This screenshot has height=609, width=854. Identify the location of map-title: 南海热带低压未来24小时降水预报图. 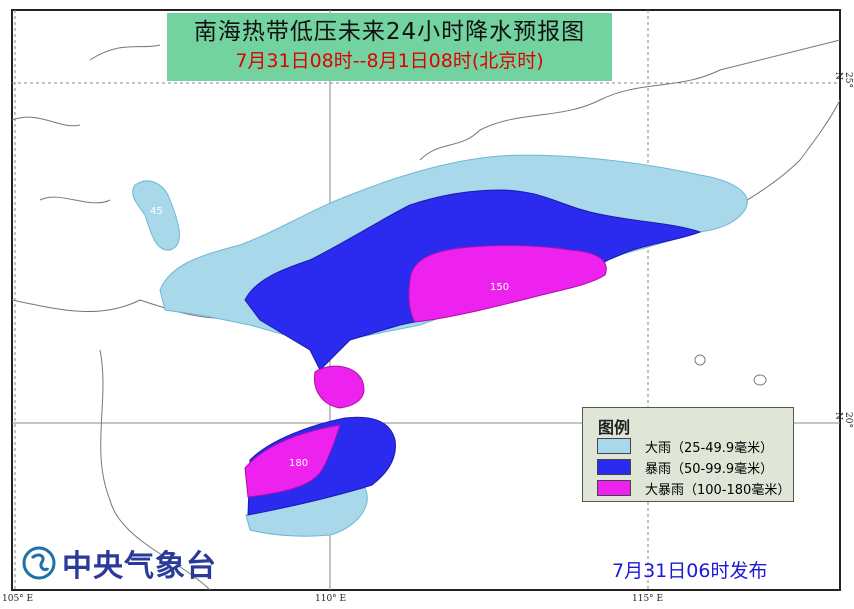
(389, 32).